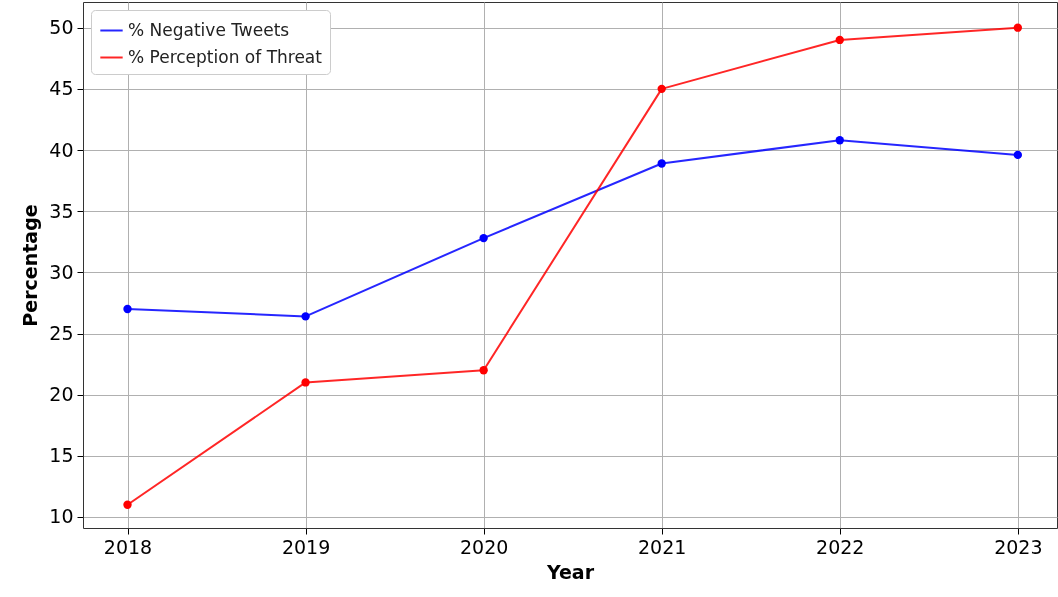 Image resolution: width=1058 pixels, height=597 pixels. What do you see at coordinates (306, 546) in the screenshot?
I see `x-tick-label: 2019` at bounding box center [306, 546].